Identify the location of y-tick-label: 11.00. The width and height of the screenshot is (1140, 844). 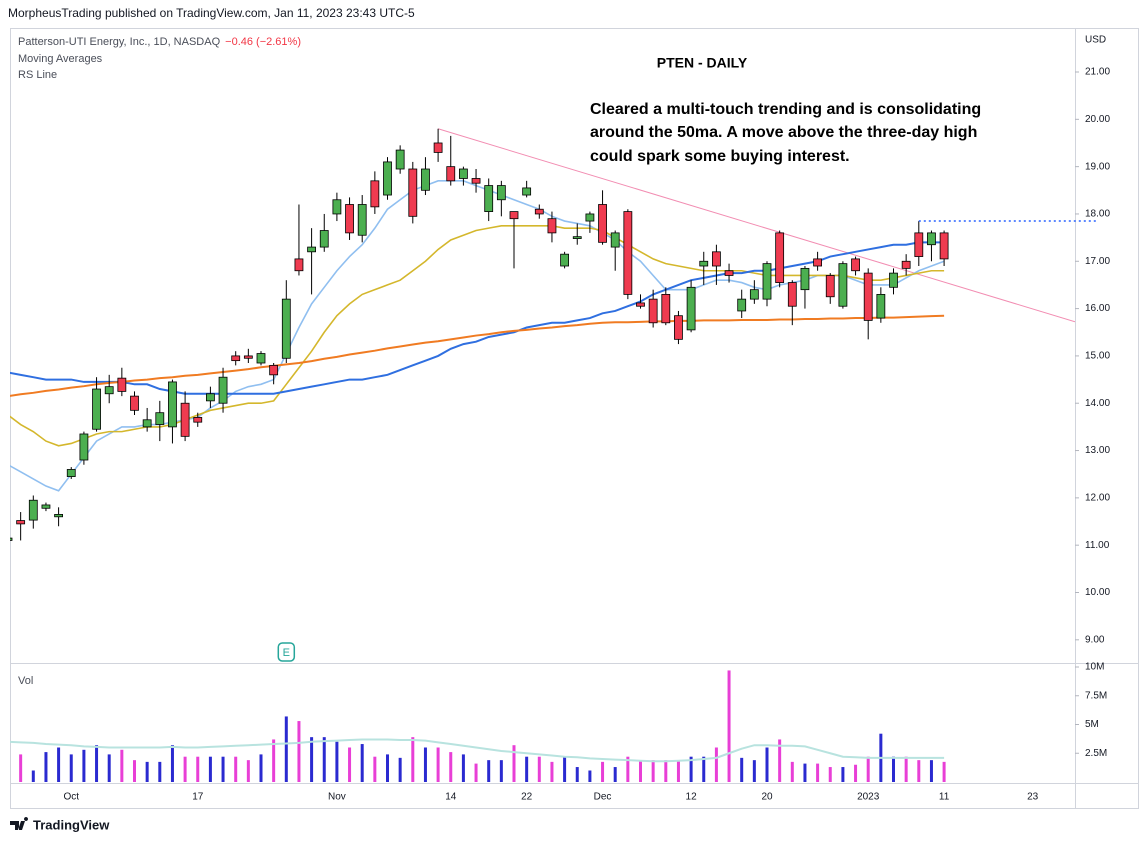
(1097, 545).